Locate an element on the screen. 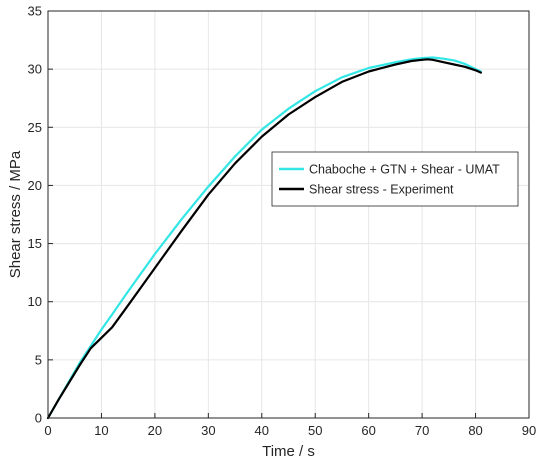  y-tick-label: 0 is located at coordinates (38, 418).